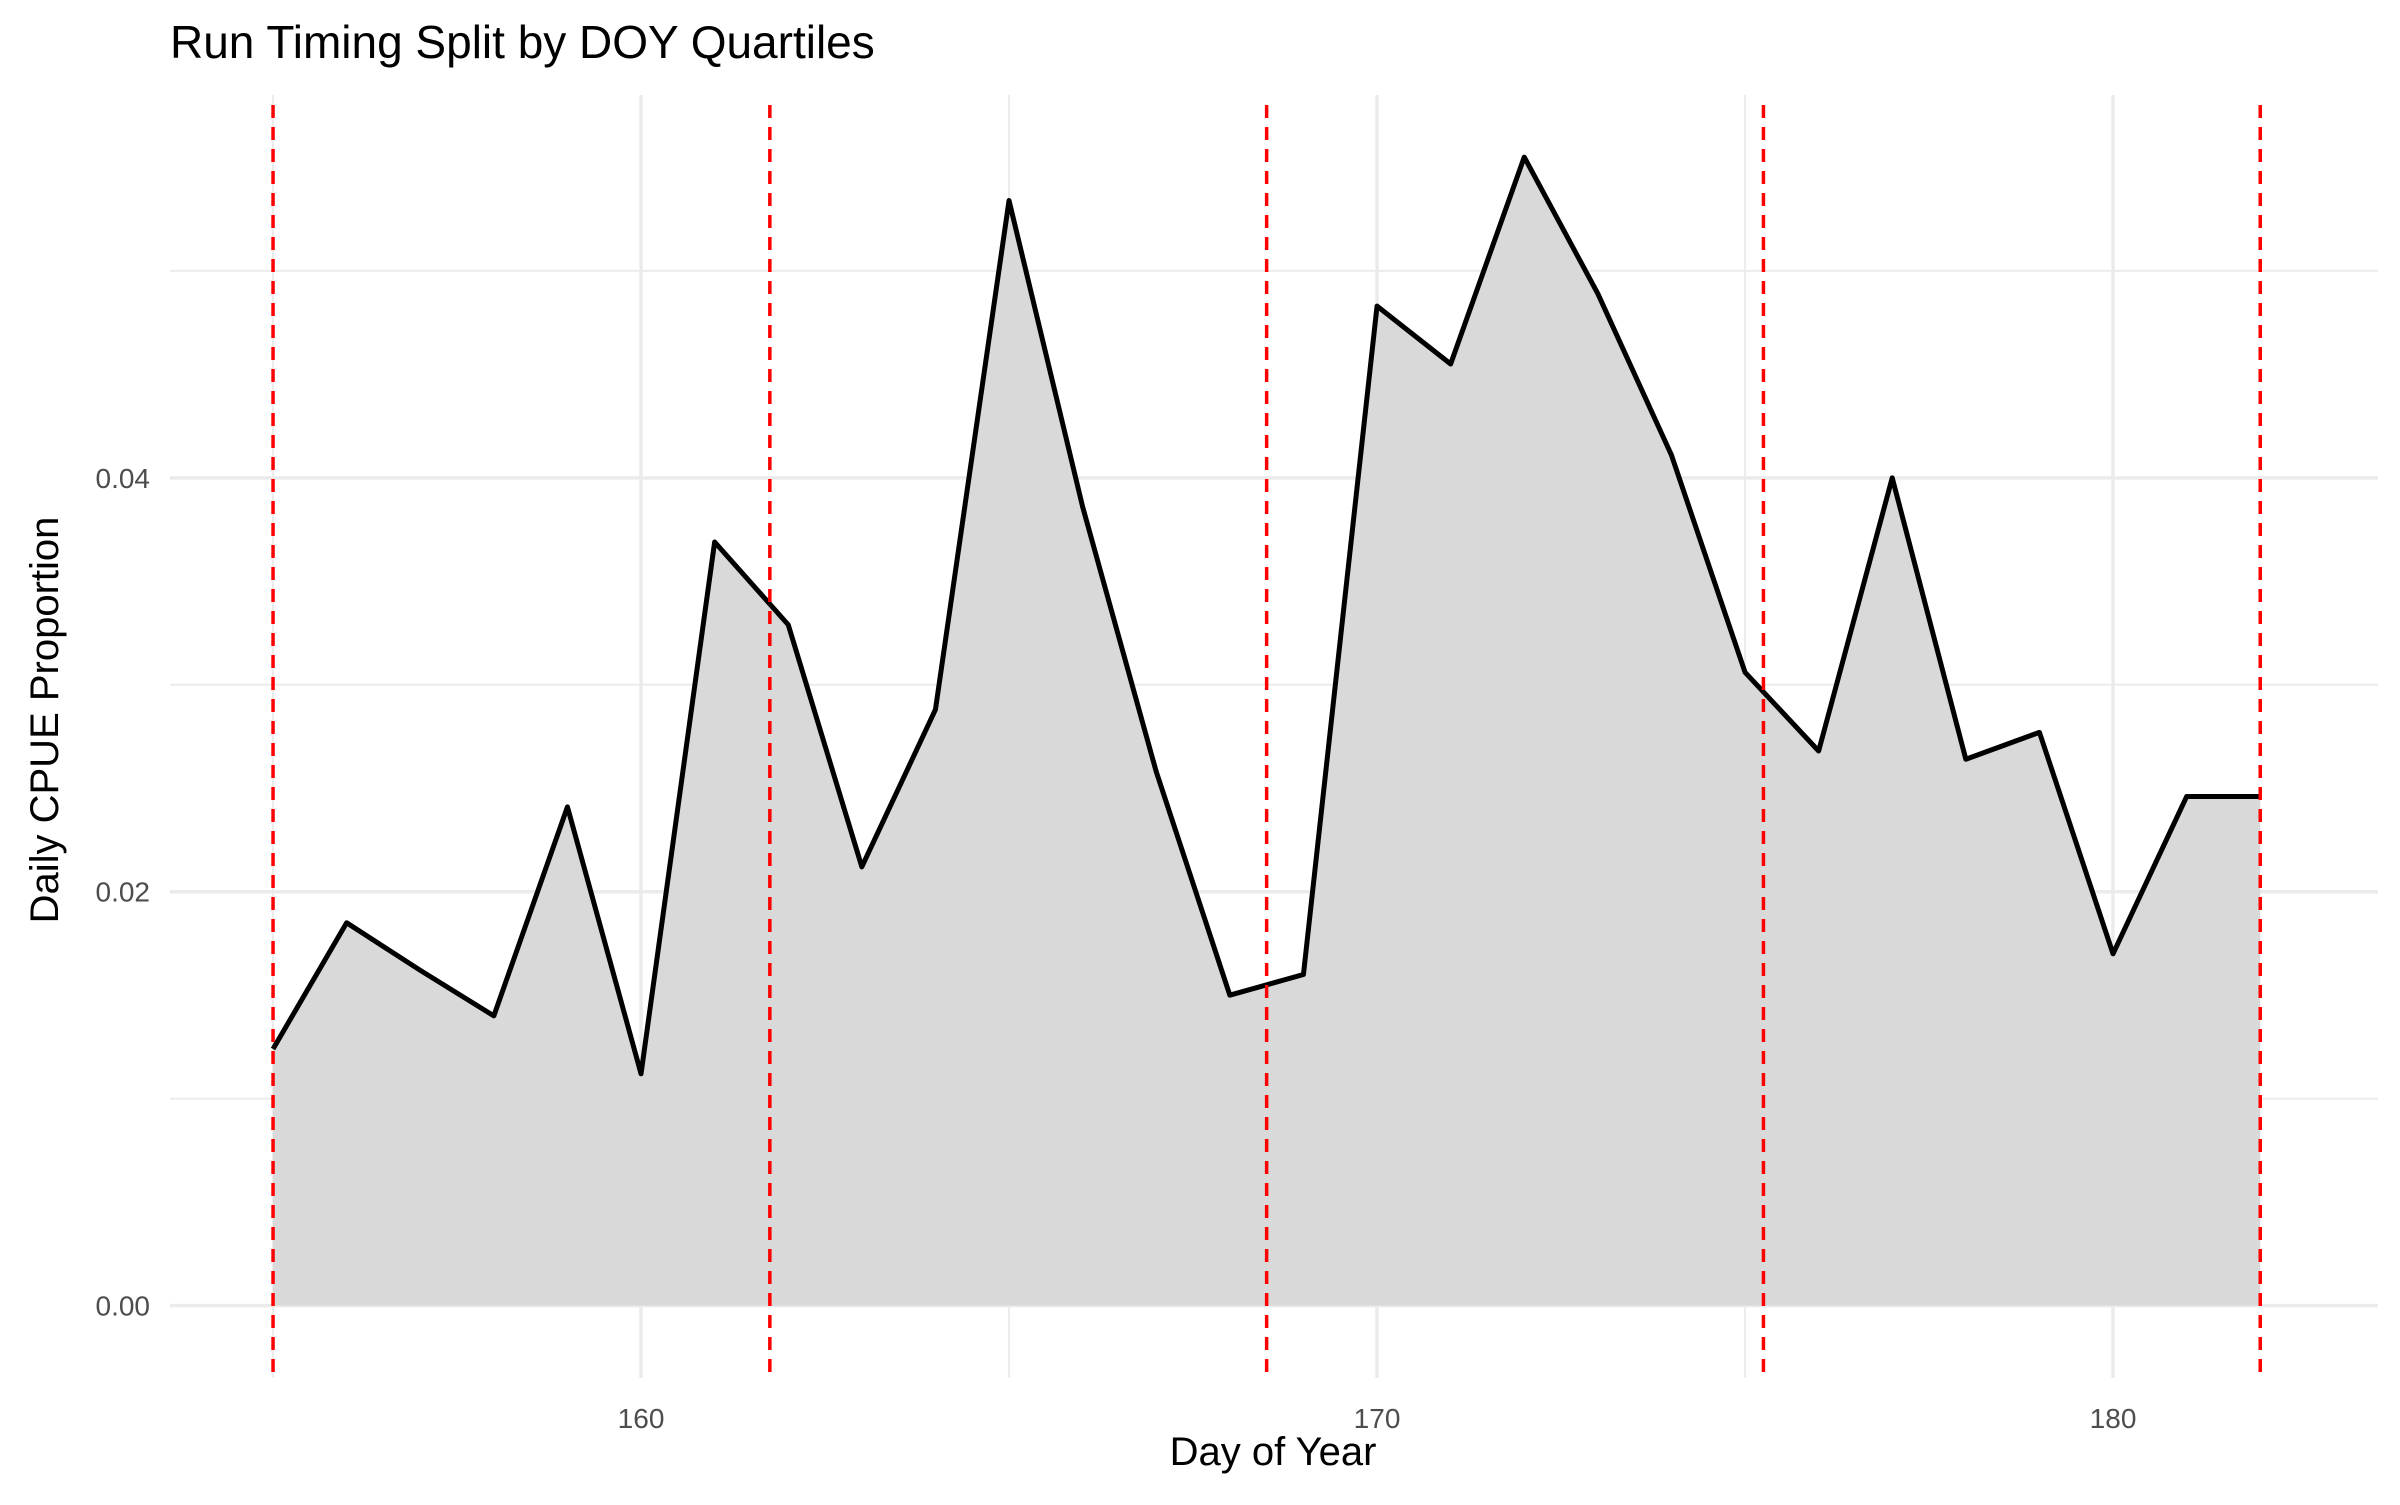 Image resolution: width=2400 pixels, height=1505 pixels. I want to click on x-tick-label: 180, so click(2113, 1418).